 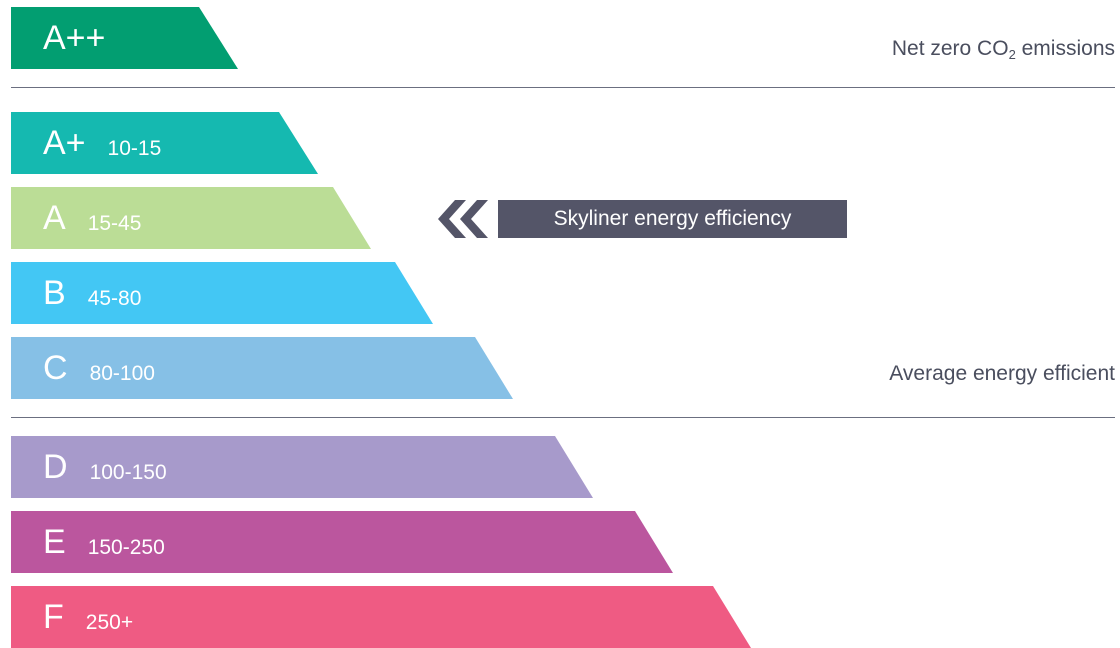 I want to click on rating-grade: A, so click(x=54, y=218).